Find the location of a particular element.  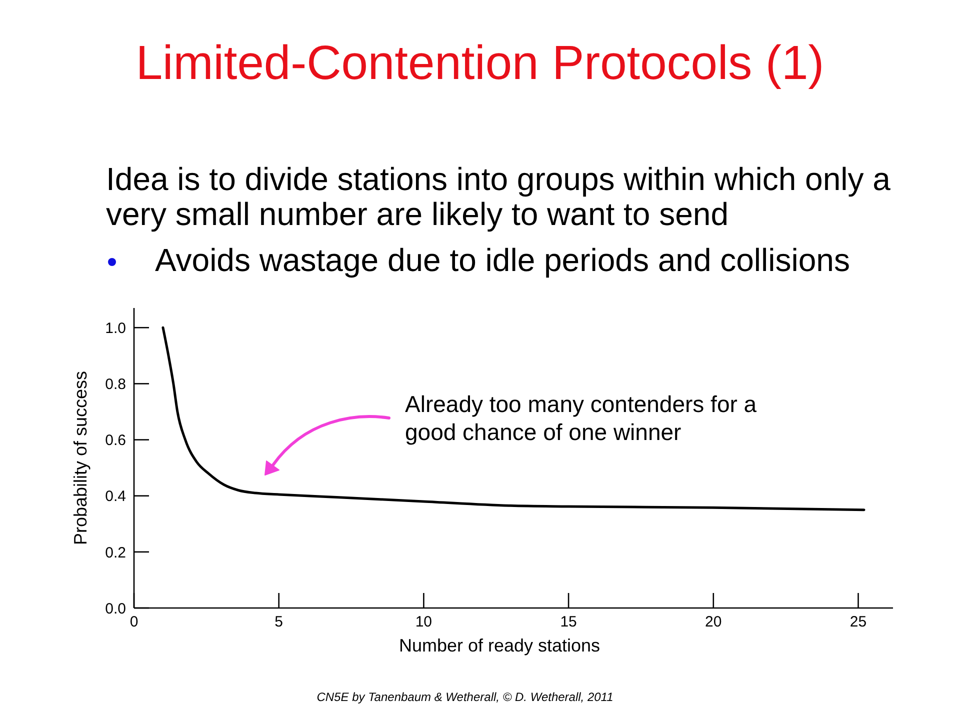

chart-subtitle: Idea is to divide stations into groups within which only a very small number are likely to want to send is located at coordinates (499, 196).